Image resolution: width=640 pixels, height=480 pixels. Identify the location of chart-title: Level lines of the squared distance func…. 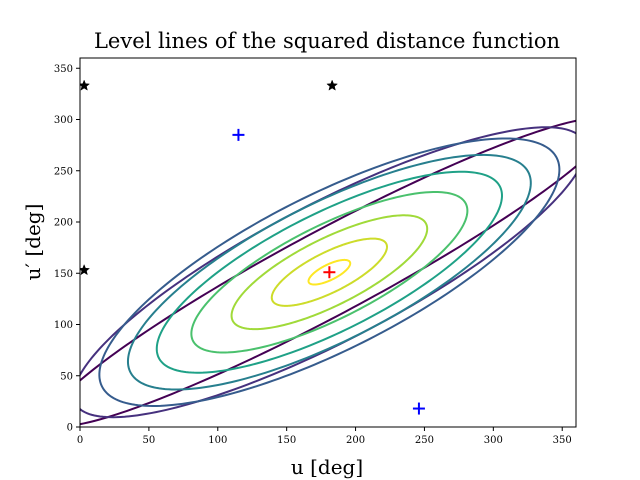
(327, 41).